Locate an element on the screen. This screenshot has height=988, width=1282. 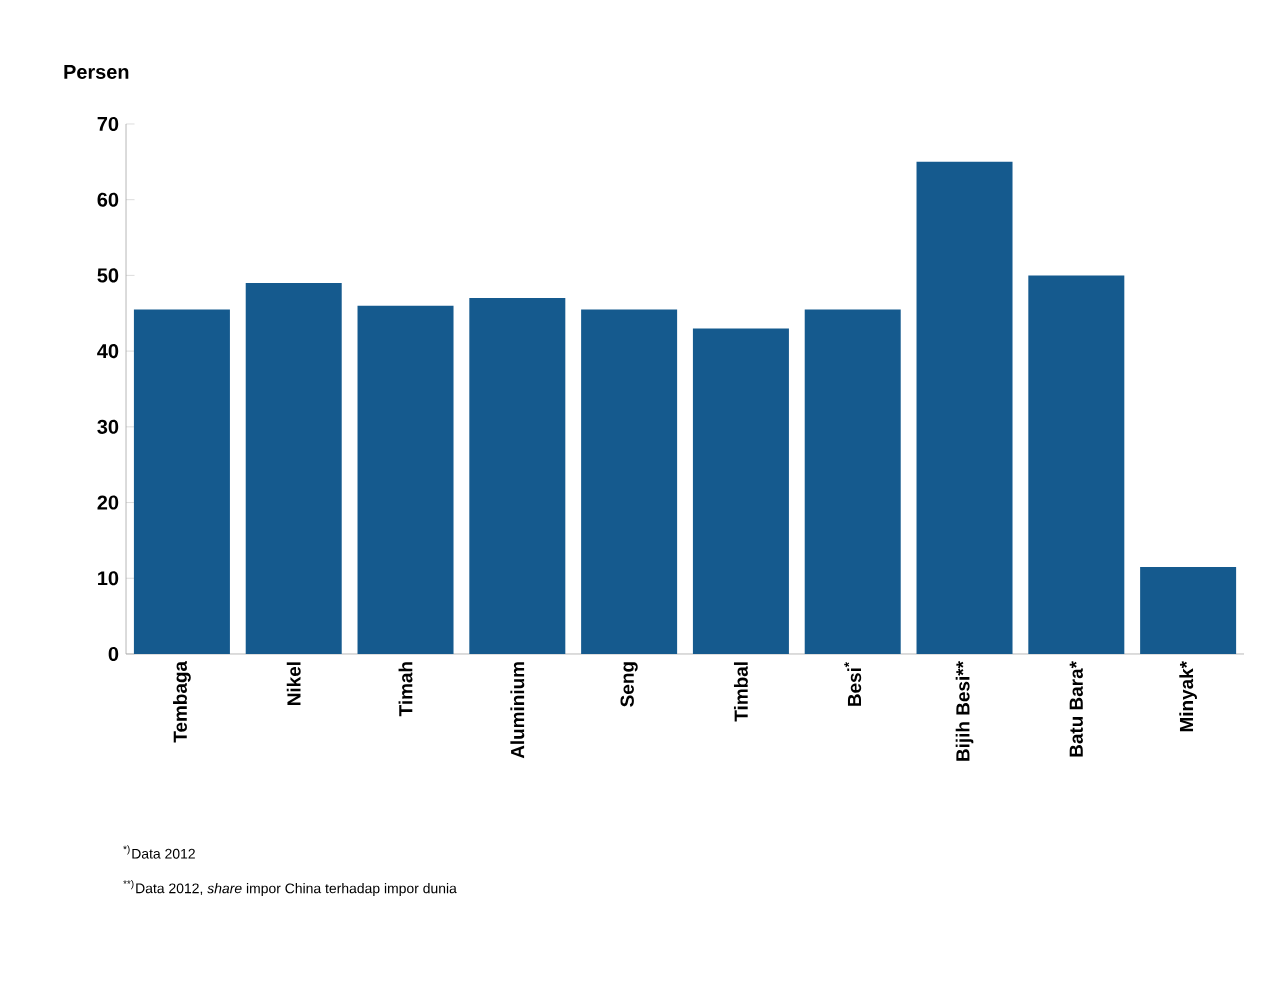
y-tick-label: 20 is located at coordinates (108, 502).